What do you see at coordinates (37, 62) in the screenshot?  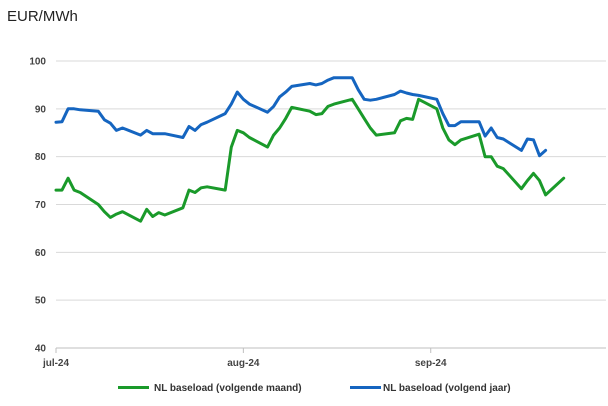 I see `y-tick-label: 100` at bounding box center [37, 62].